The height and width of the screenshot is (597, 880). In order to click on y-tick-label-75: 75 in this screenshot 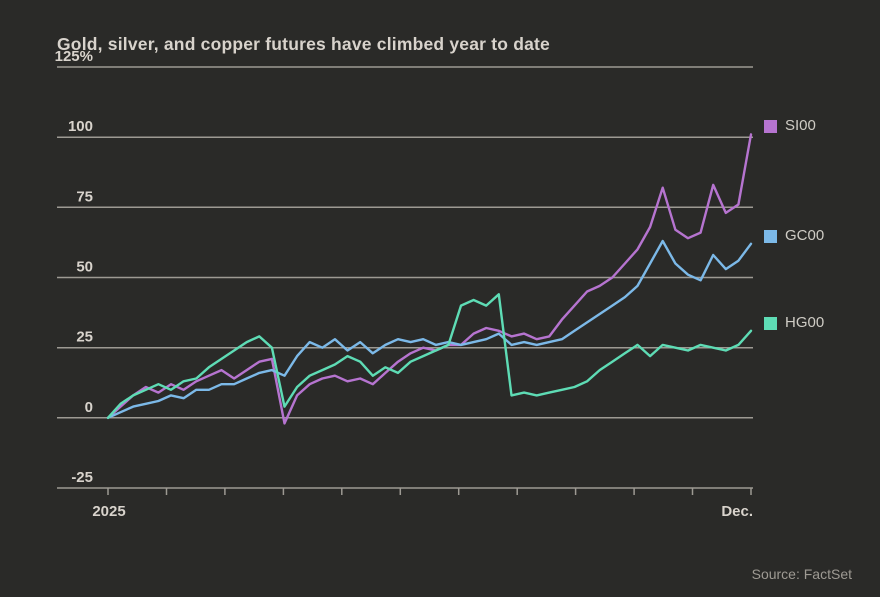, I will do `click(84, 196)`.